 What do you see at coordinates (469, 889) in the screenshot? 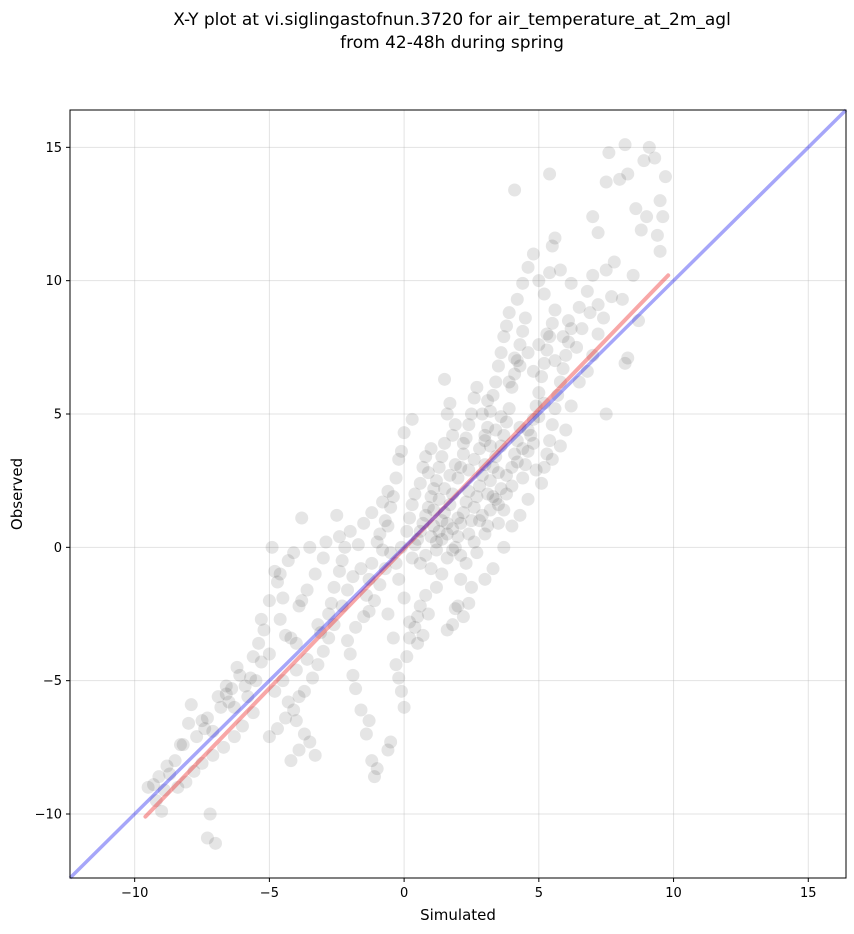
I see `x-axis-ticks: −10 −5 0 5 10 15` at bounding box center [469, 889].